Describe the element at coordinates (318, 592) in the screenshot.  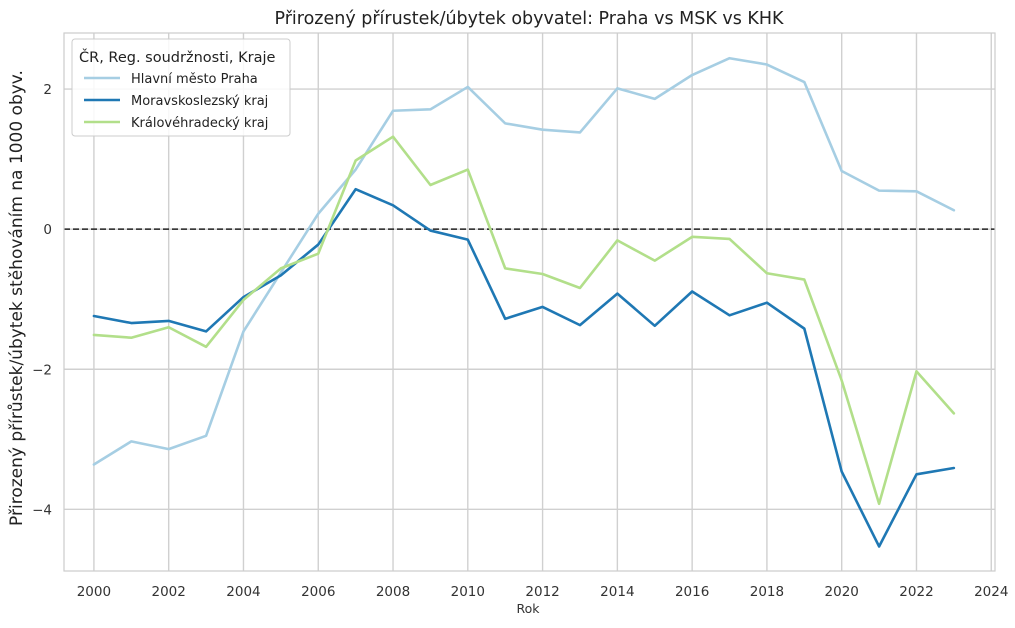
I see `x-tick-label: 2006` at that location.